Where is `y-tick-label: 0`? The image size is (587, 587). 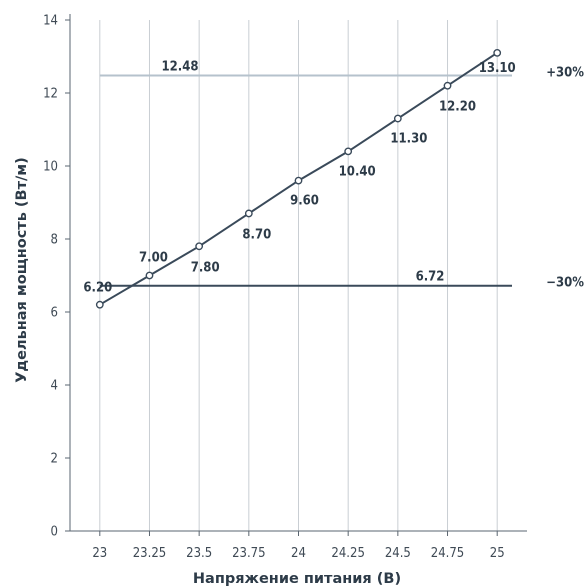 y-tick-label: 0 is located at coordinates (54, 532).